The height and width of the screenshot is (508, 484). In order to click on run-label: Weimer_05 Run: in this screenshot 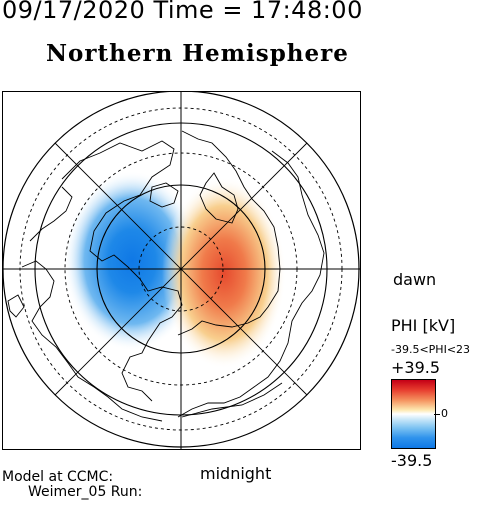, I will do `click(85, 492)`.